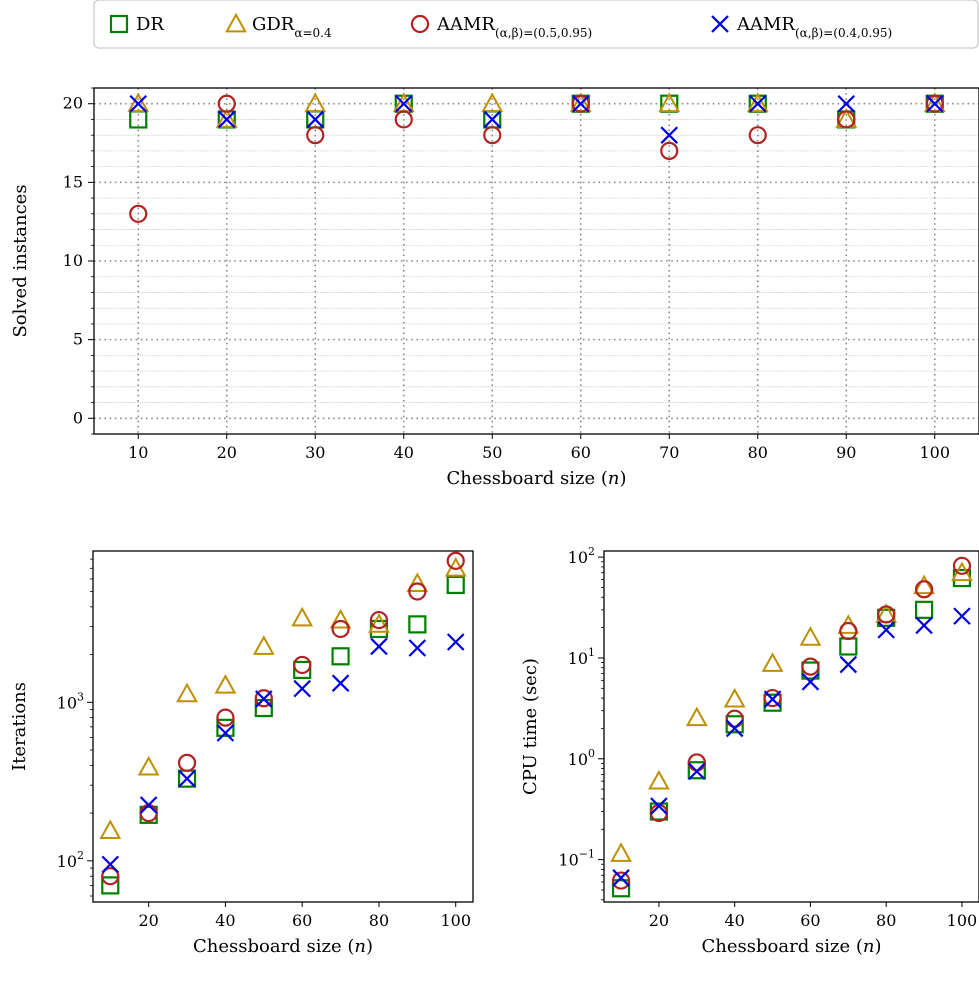 This screenshot has width=979, height=992. I want to click on y-axis-label: CPU time (sec), so click(530, 726).